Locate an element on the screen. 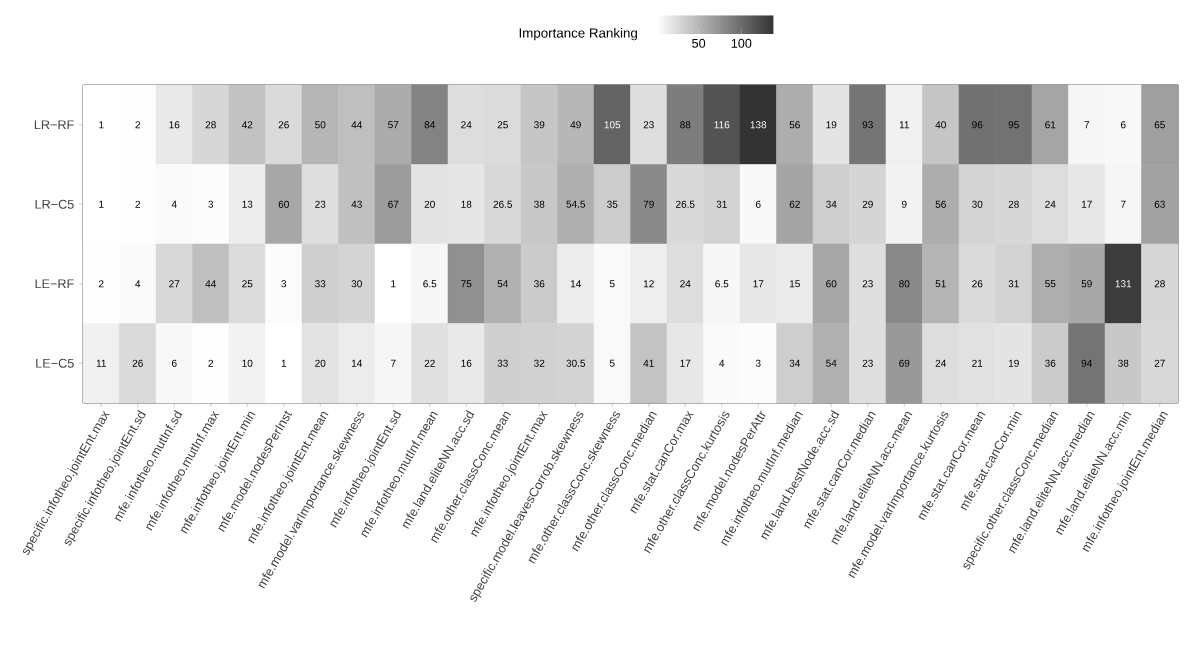  data-label: 12 is located at coordinates (648, 284).